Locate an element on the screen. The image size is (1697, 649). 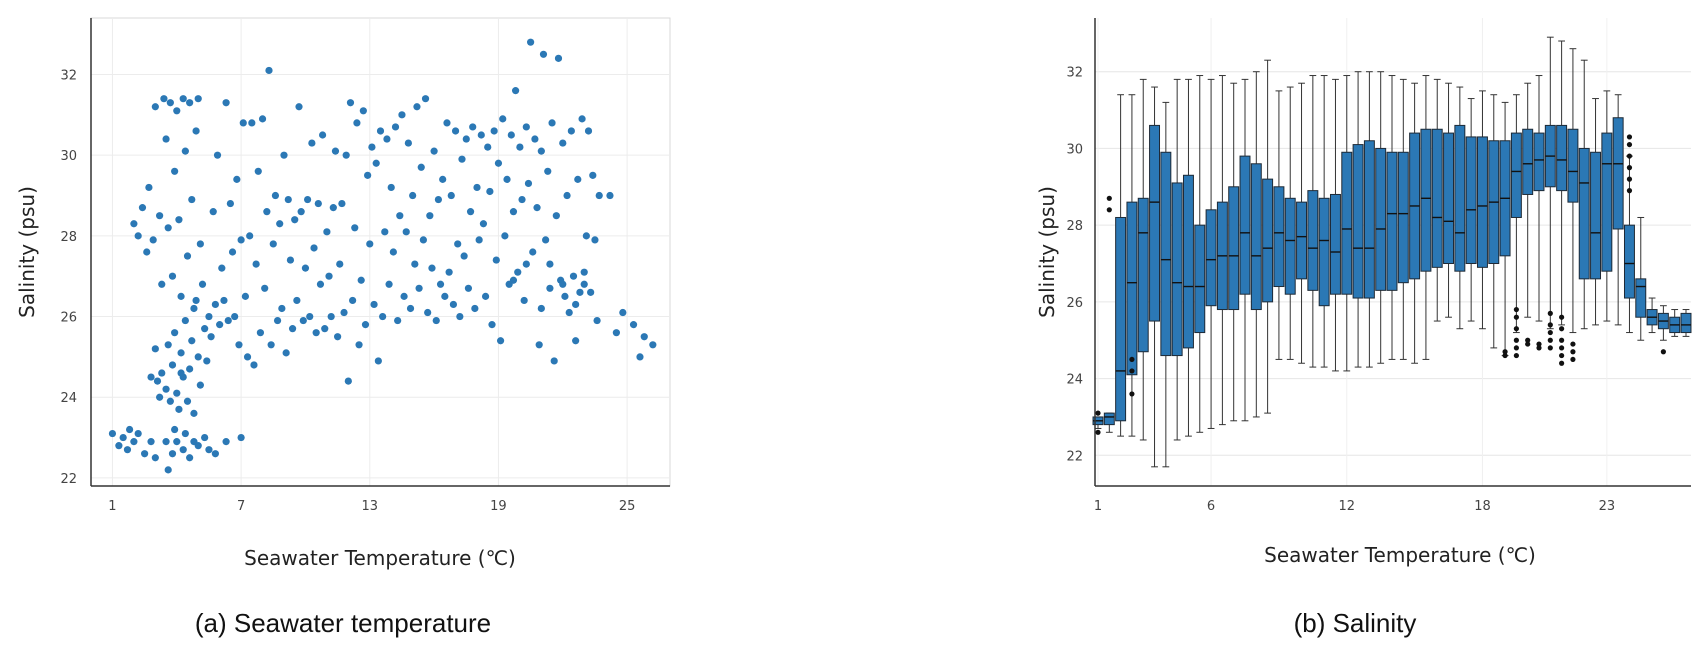
y-tick-label: 22 is located at coordinates (68, 479).